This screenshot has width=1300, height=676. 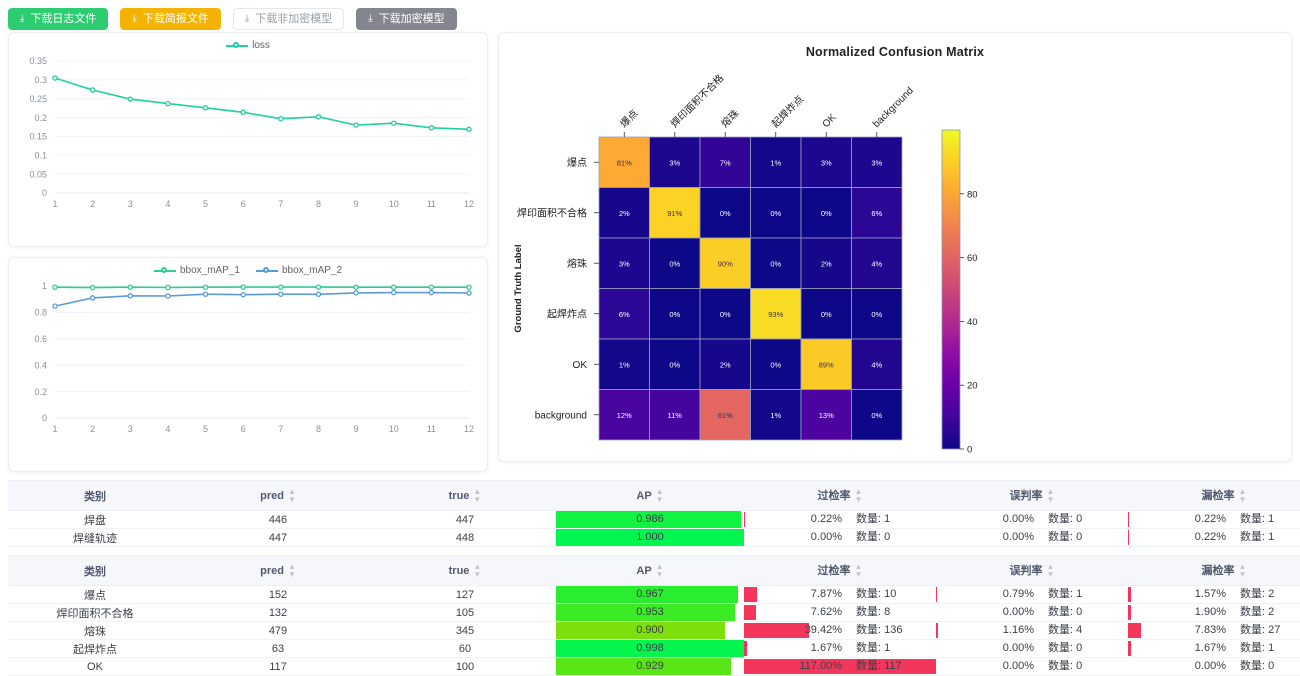 What do you see at coordinates (1214, 648) in the screenshot?
I see `cell-loujianlv: 1.67% 数量: 1` at bounding box center [1214, 648].